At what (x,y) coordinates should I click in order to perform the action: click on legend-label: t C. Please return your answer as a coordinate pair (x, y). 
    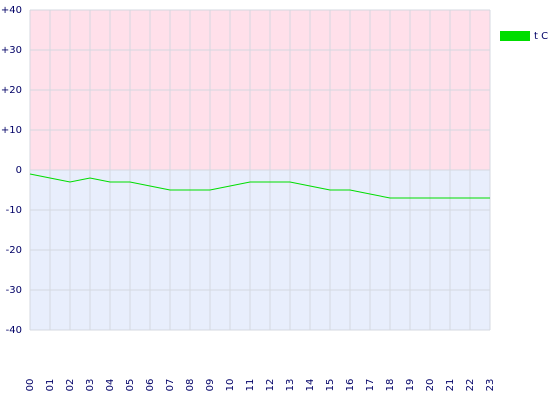
    Looking at the image, I should click on (541, 36).